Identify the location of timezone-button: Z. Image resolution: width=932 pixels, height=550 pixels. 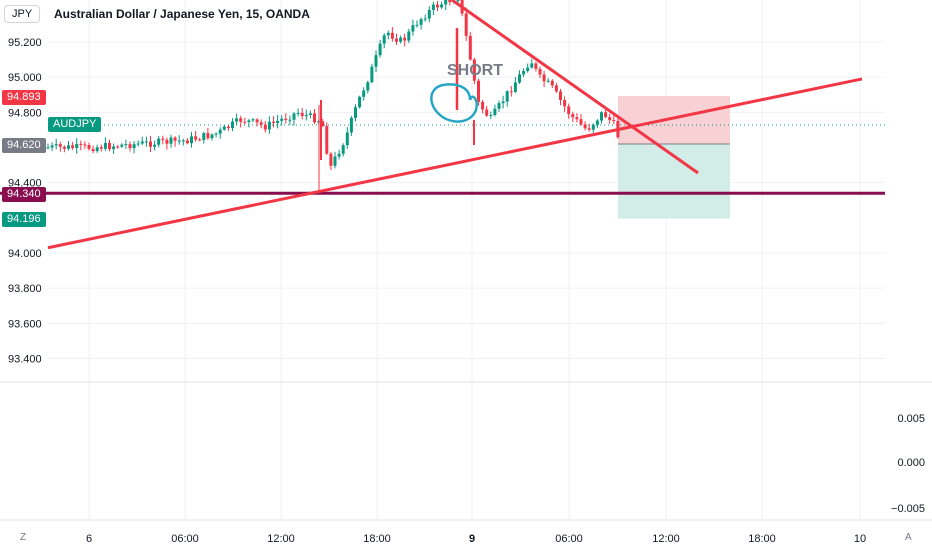
(23, 537).